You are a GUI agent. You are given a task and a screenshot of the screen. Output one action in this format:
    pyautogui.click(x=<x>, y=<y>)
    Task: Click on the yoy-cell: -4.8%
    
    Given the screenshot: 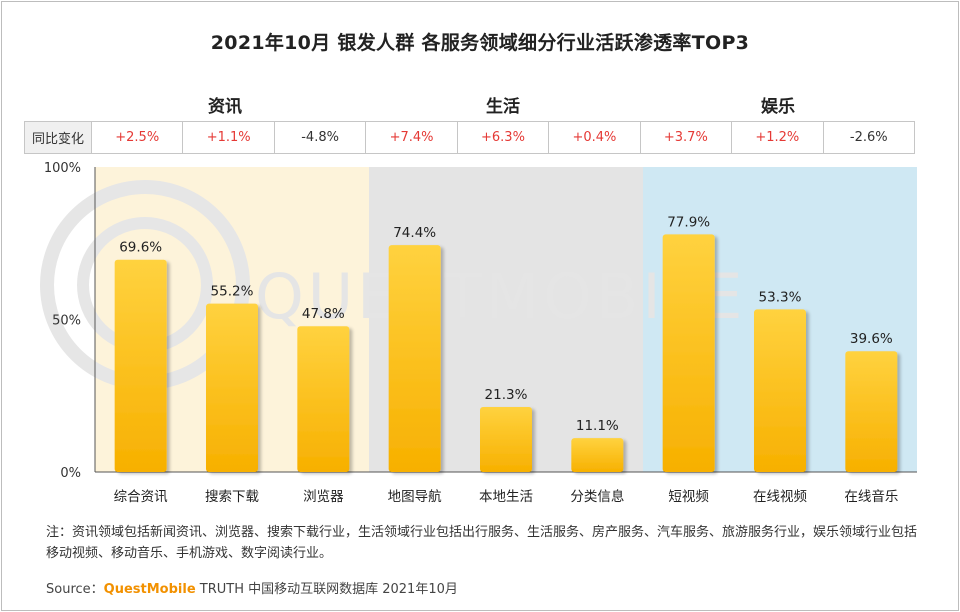 What is the action you would take?
    pyautogui.click(x=320, y=137)
    